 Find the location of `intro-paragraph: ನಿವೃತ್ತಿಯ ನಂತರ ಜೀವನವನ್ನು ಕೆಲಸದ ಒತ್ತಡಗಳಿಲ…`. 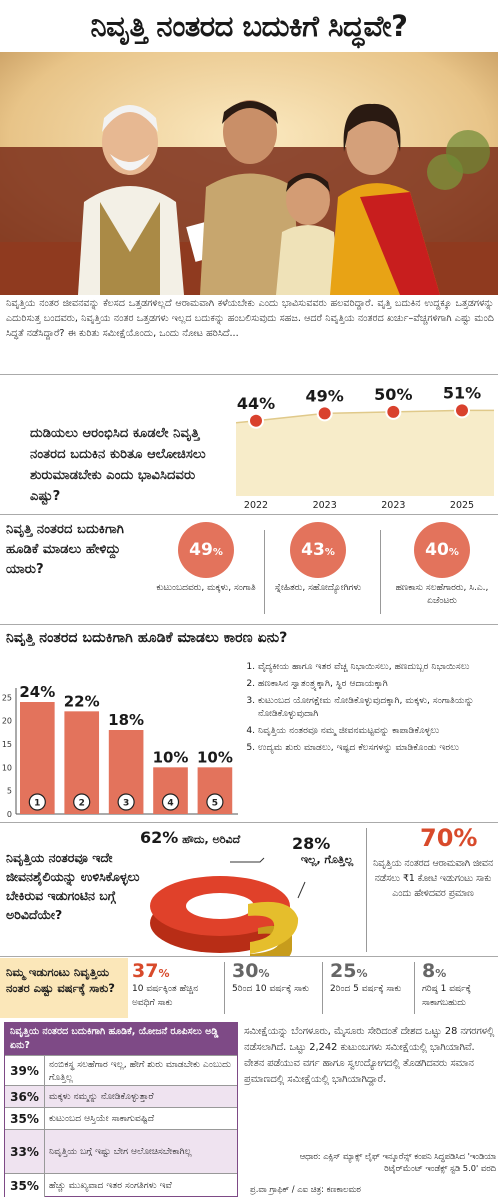

intro-paragraph: ನಿವೃತ್ತಿಯ ನಂತರ ಜೀವನವನ್ನು ಕೆಲಸದ ಒತ್ತಡಗಳಿಲ… is located at coordinates (250, 318).